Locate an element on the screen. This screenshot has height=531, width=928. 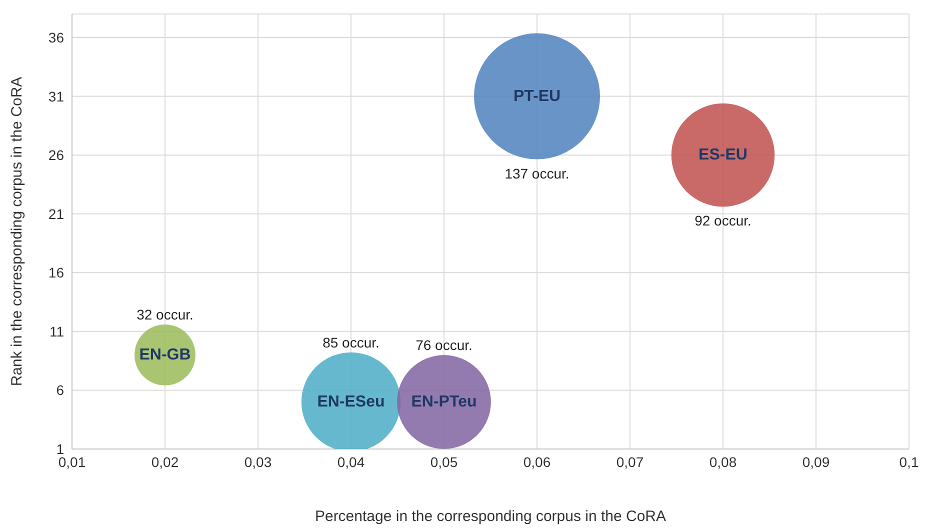
x-tick-label: 0,07 is located at coordinates (630, 462).